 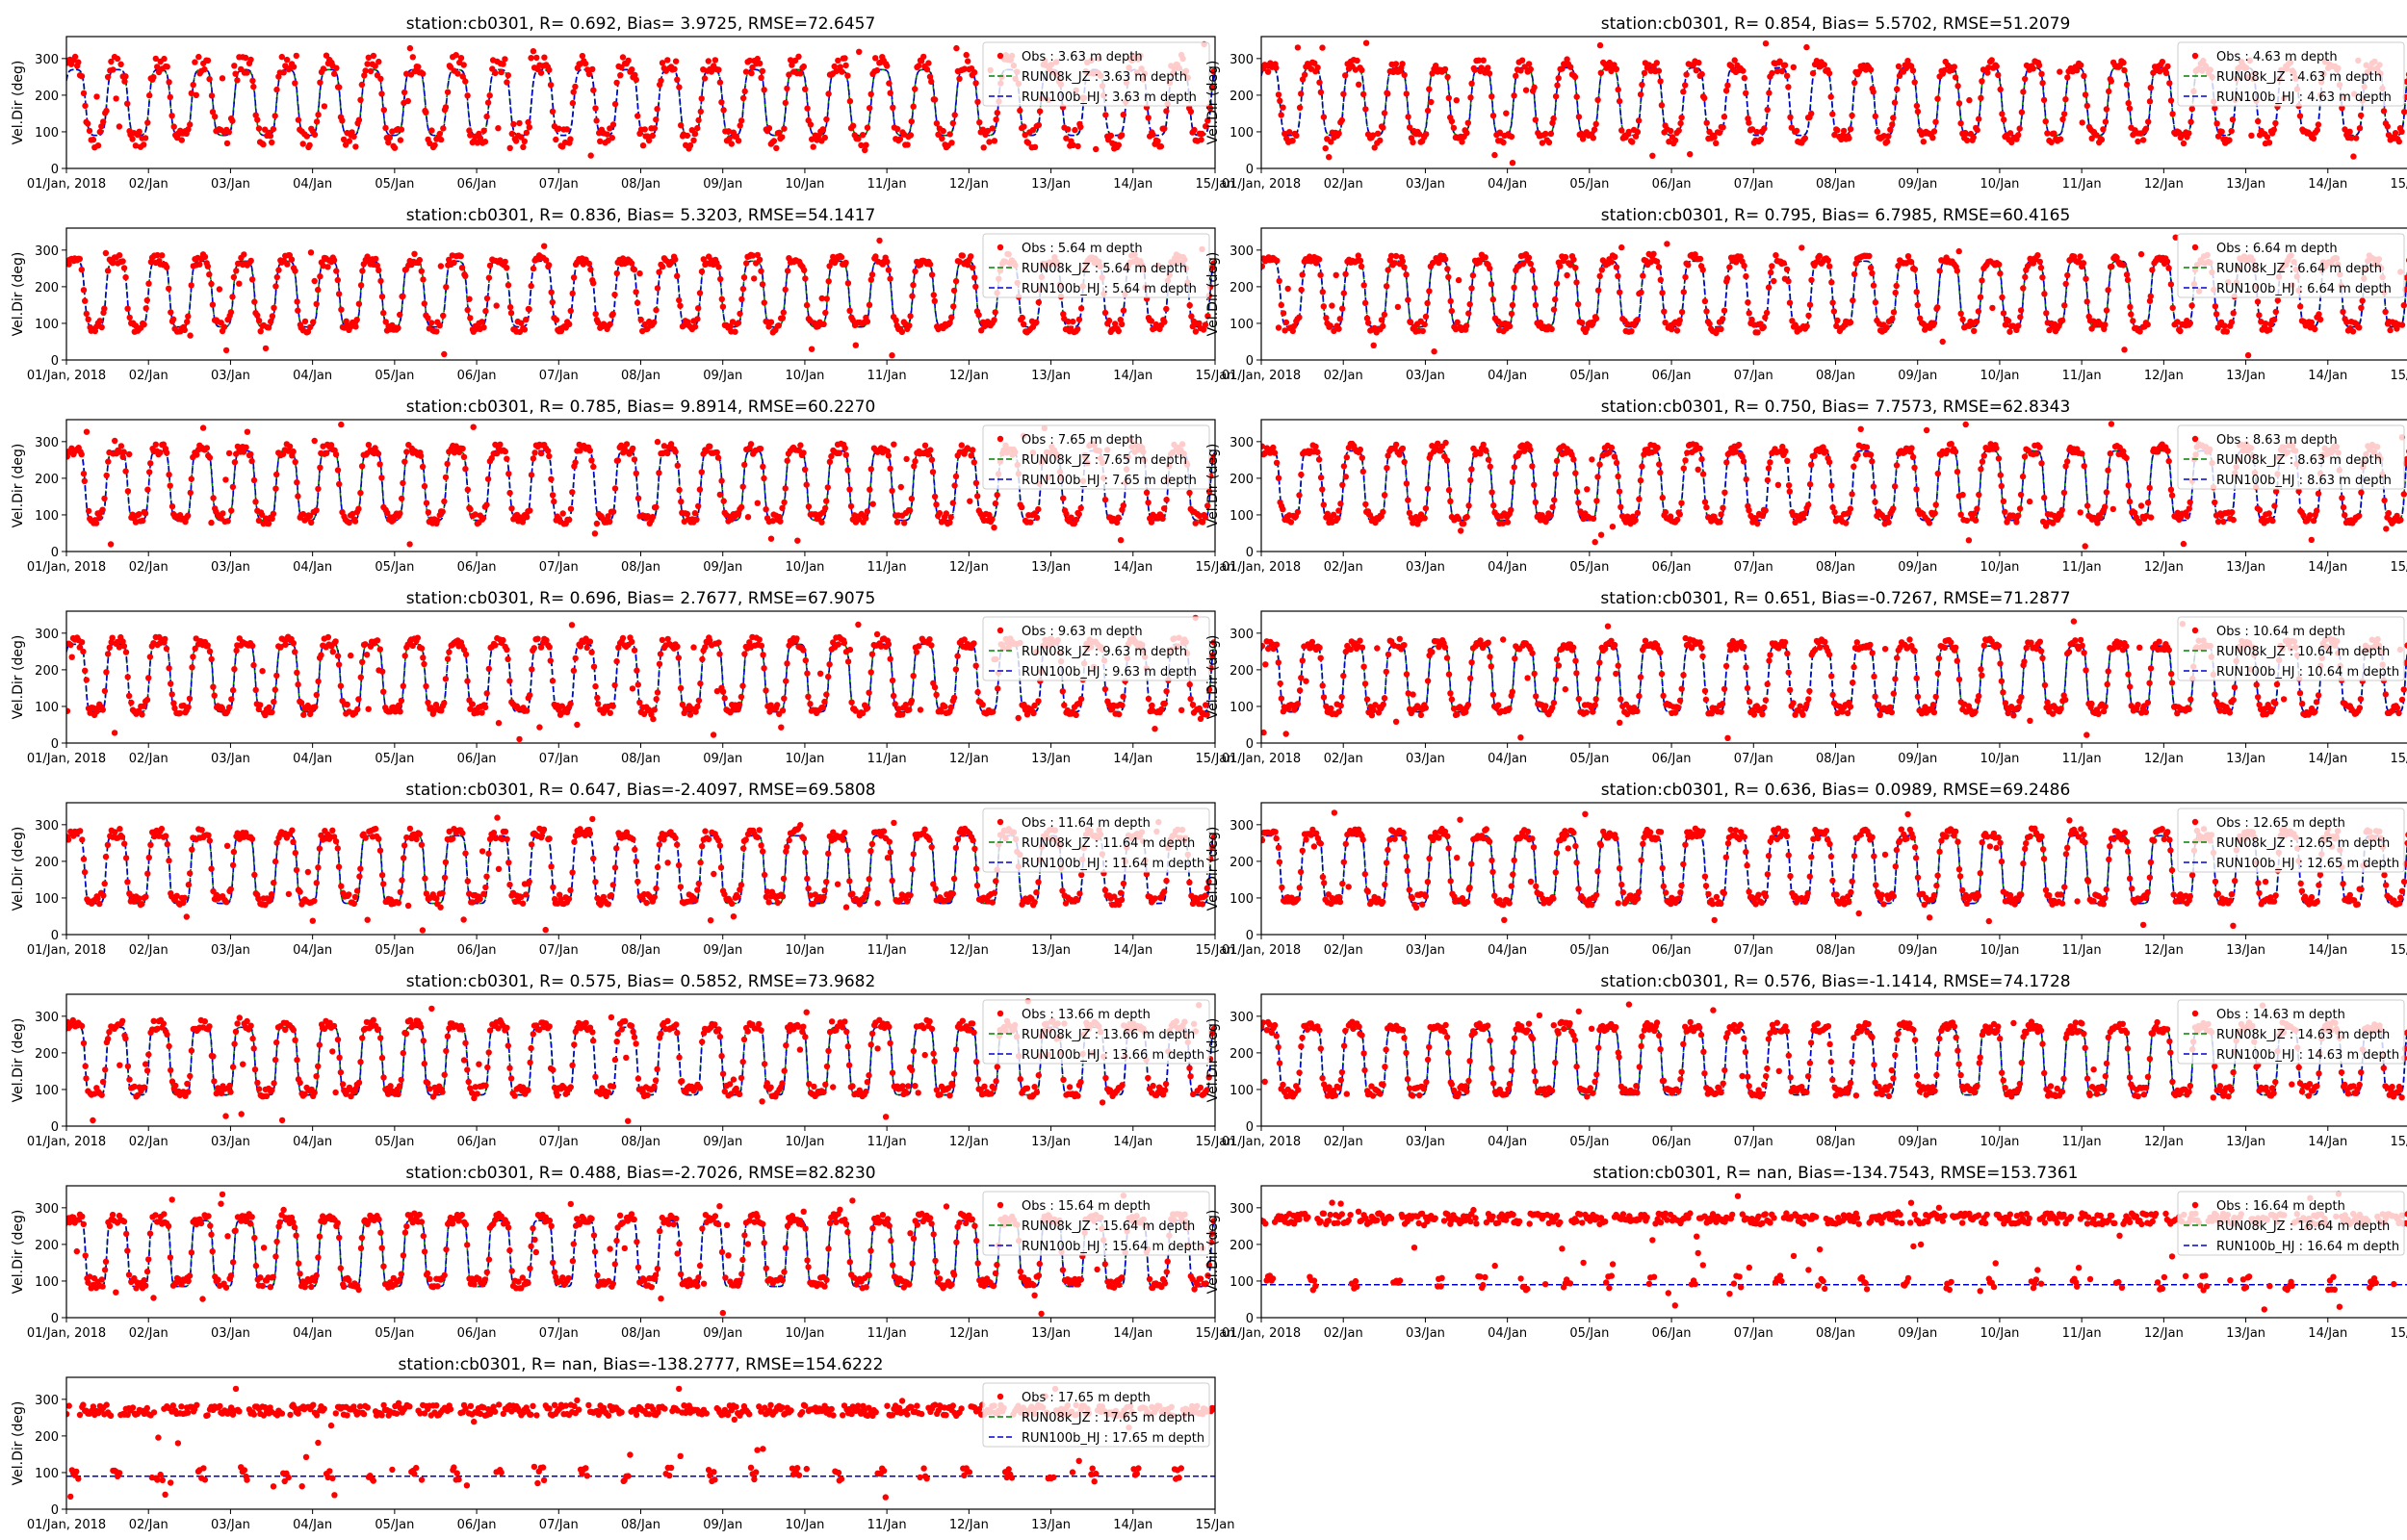 I want to click on x-tick-label: 09/Jan, so click(x=722, y=567).